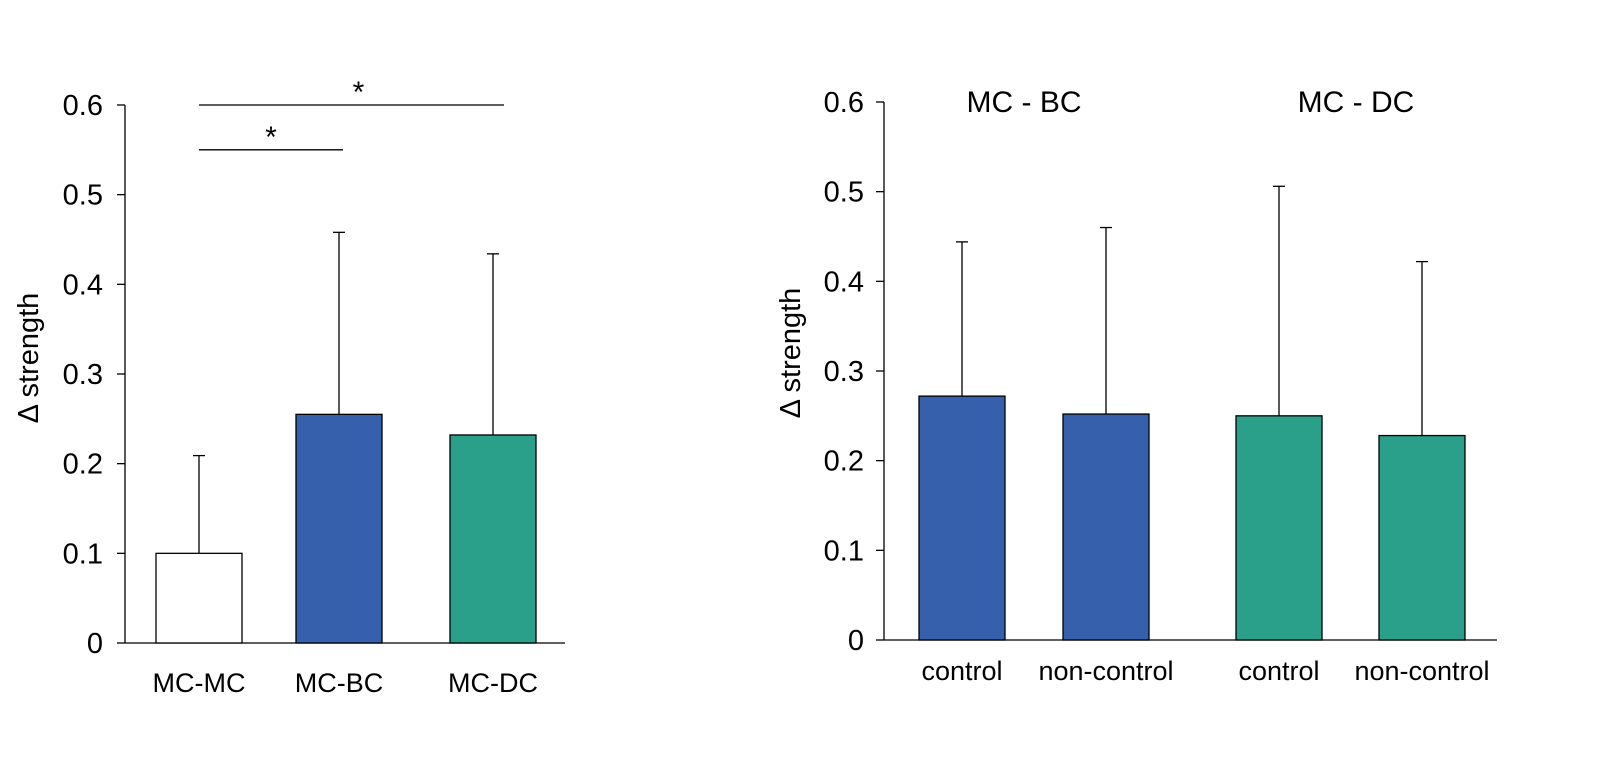 The width and height of the screenshot is (1608, 769). I want to click on chart2-y-tick-label: 0.6, so click(844, 103).